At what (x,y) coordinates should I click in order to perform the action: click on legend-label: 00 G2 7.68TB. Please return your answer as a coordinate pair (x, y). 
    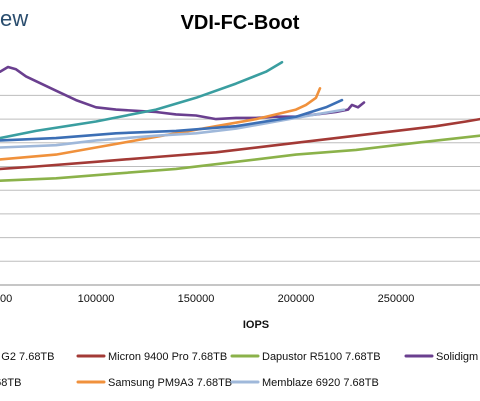
    Looking at the image, I should click on (27, 357).